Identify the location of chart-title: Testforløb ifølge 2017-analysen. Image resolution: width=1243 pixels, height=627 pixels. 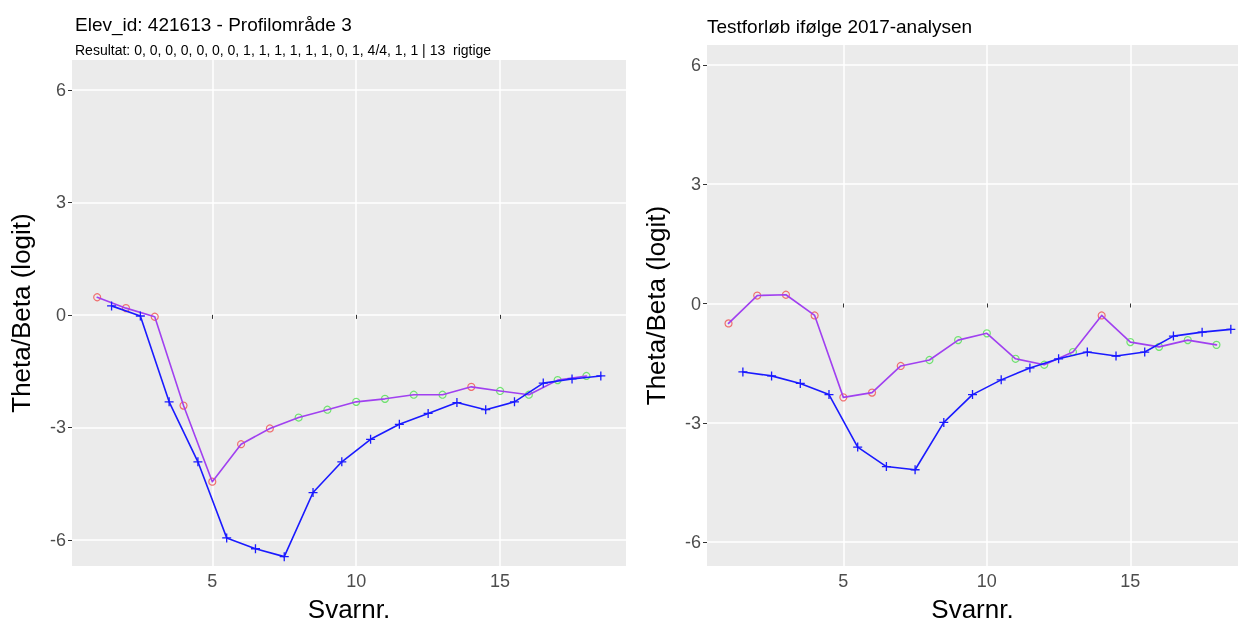
(840, 26).